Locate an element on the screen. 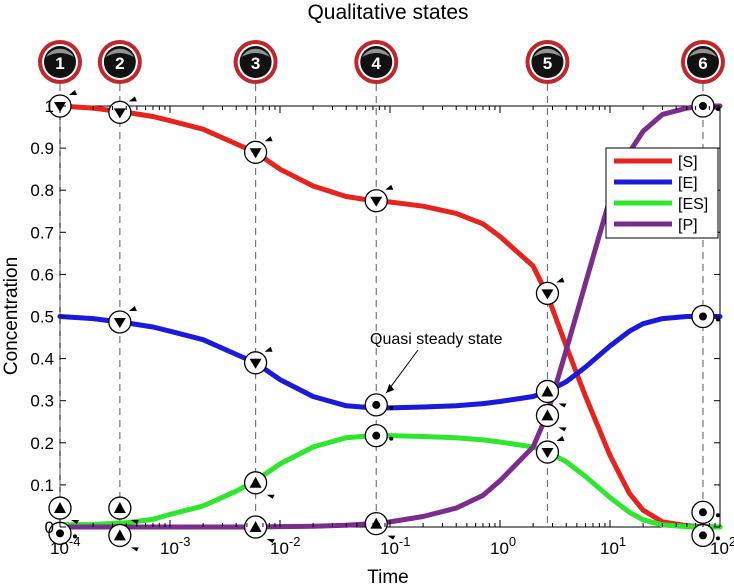  state-badge-label: 5 is located at coordinates (547, 63).